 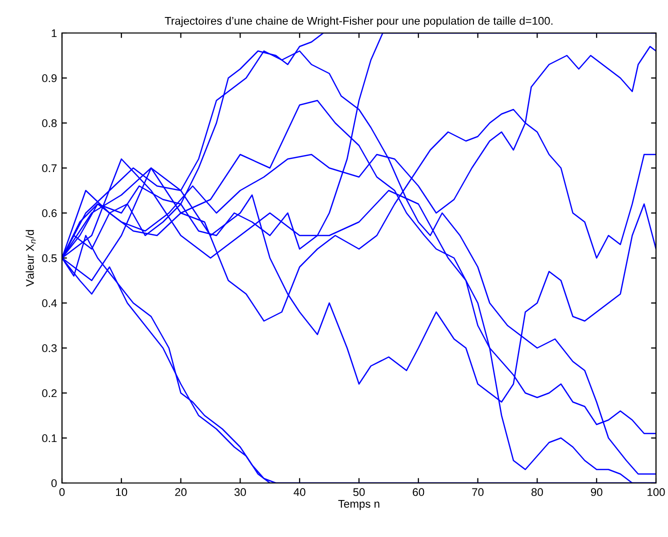 I want to click on x-tick-label: 90, so click(x=596, y=492).